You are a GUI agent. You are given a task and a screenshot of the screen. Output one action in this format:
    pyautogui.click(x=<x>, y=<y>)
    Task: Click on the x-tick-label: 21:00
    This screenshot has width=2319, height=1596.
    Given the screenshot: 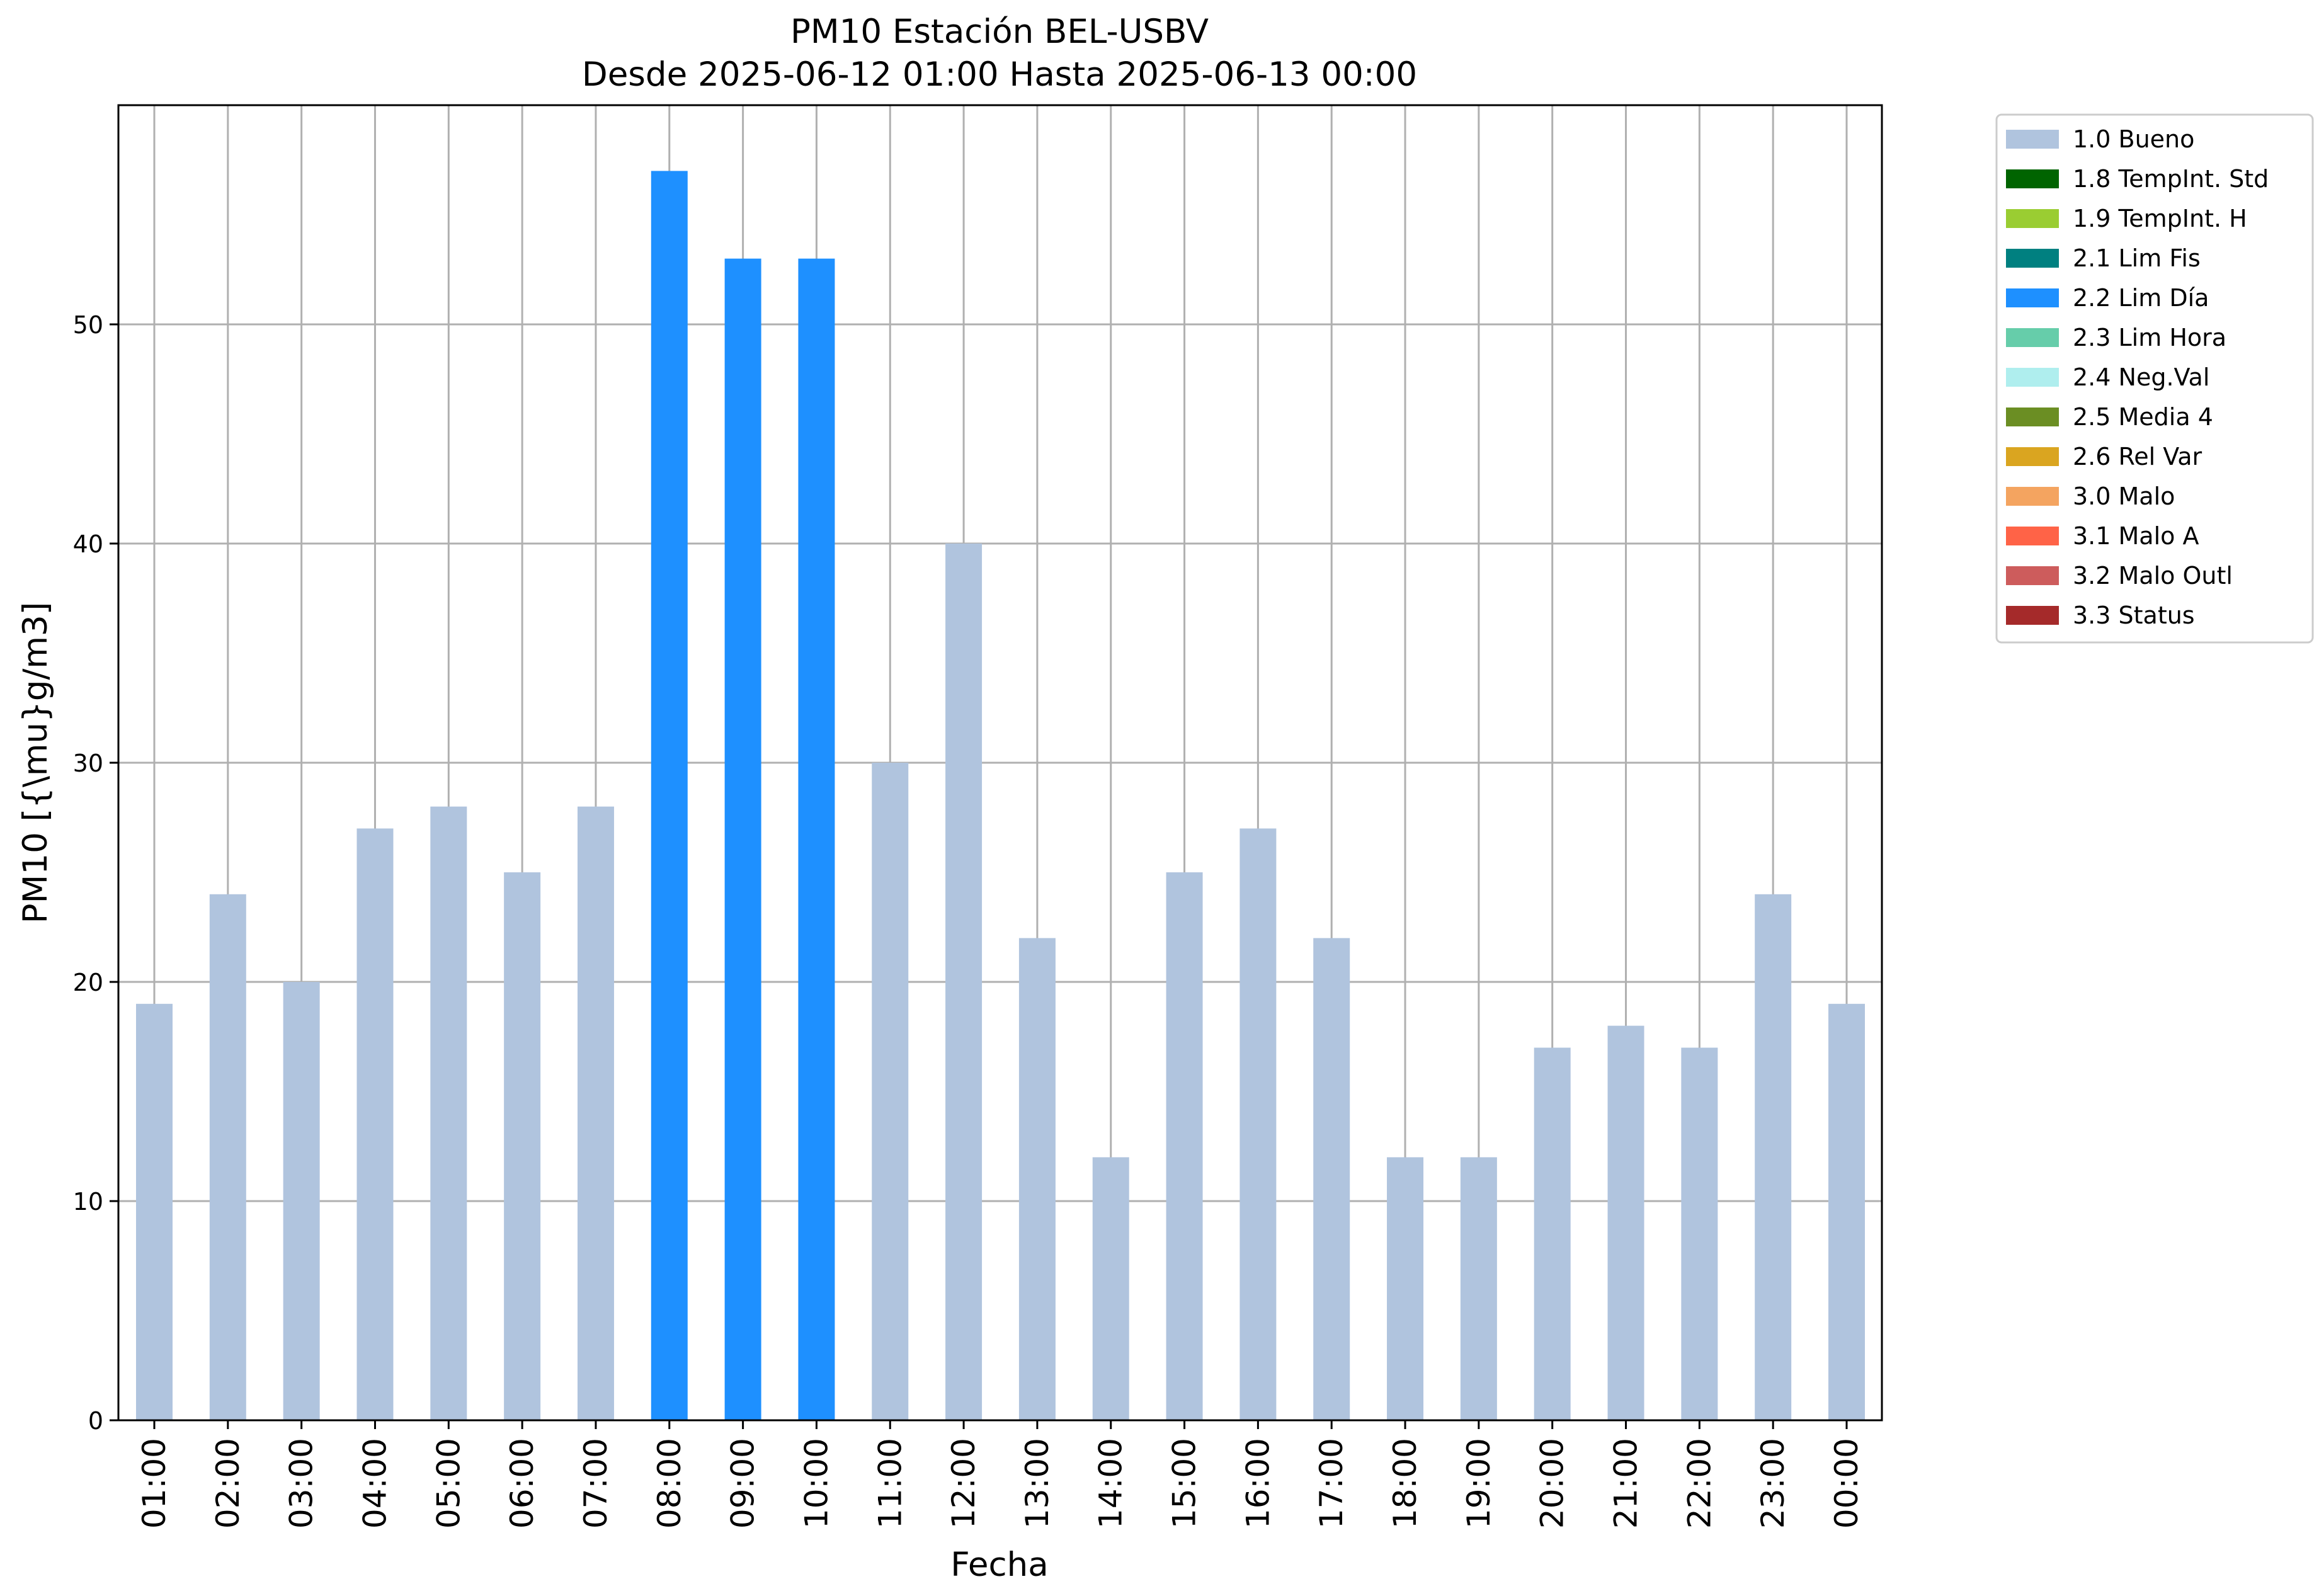 What is the action you would take?
    pyautogui.click(x=1626, y=1483)
    